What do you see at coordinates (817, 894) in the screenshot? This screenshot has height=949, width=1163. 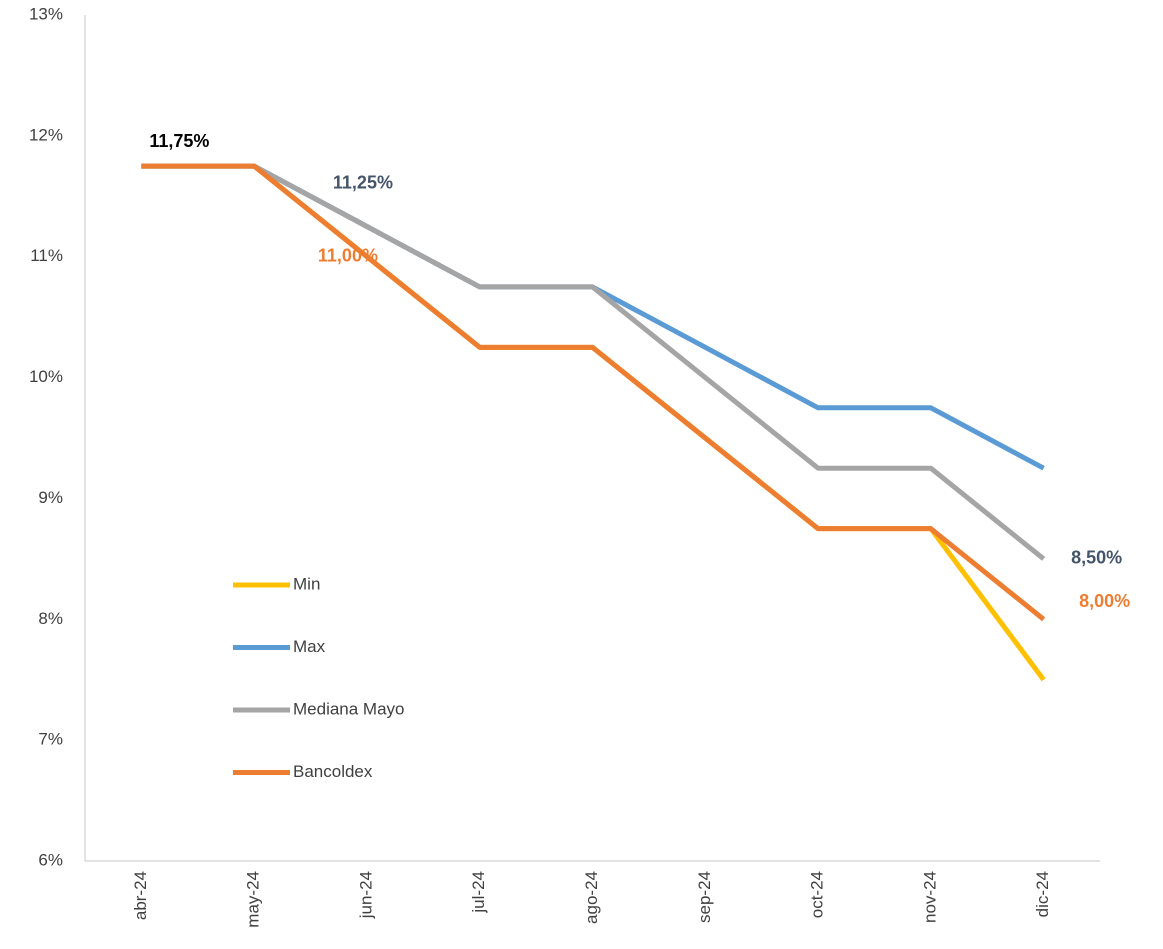 I see `x-tick-label: oct-24` at bounding box center [817, 894].